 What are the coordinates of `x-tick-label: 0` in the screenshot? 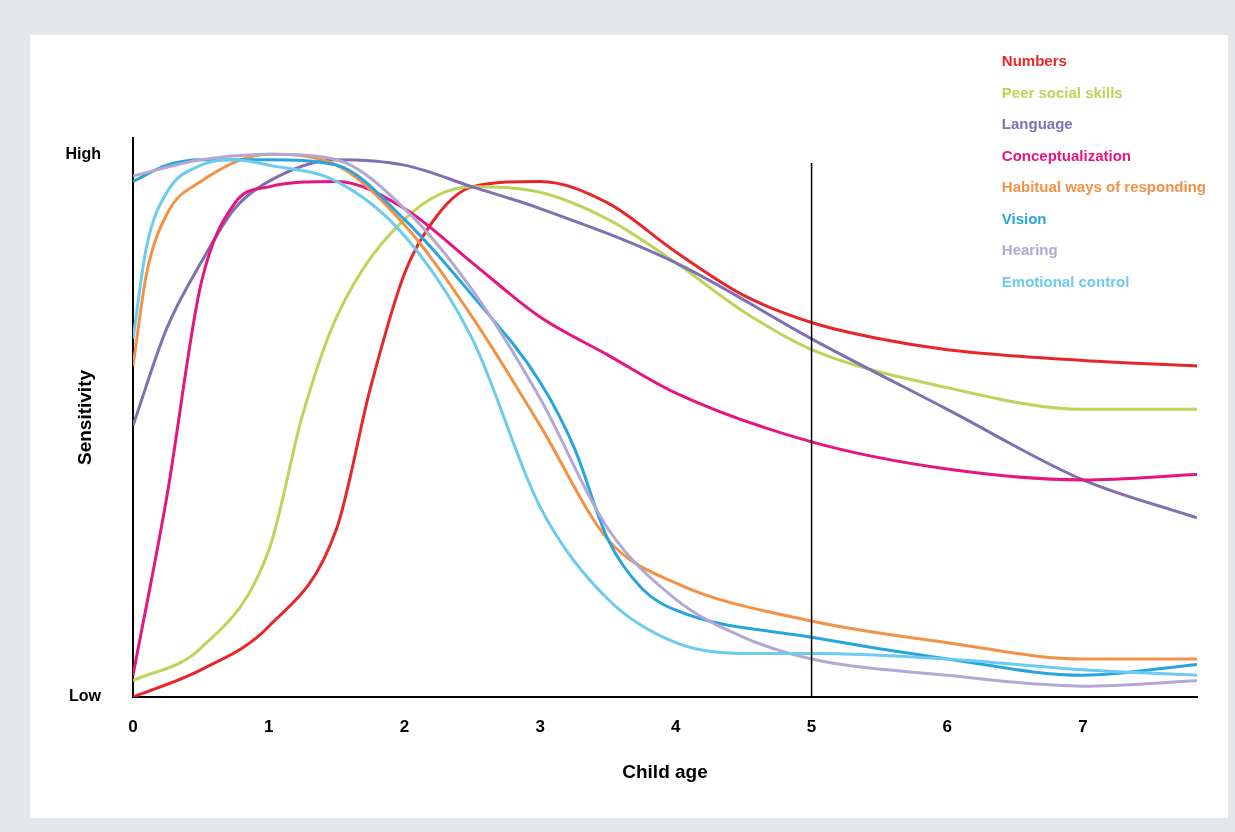 It's located at (133, 726).